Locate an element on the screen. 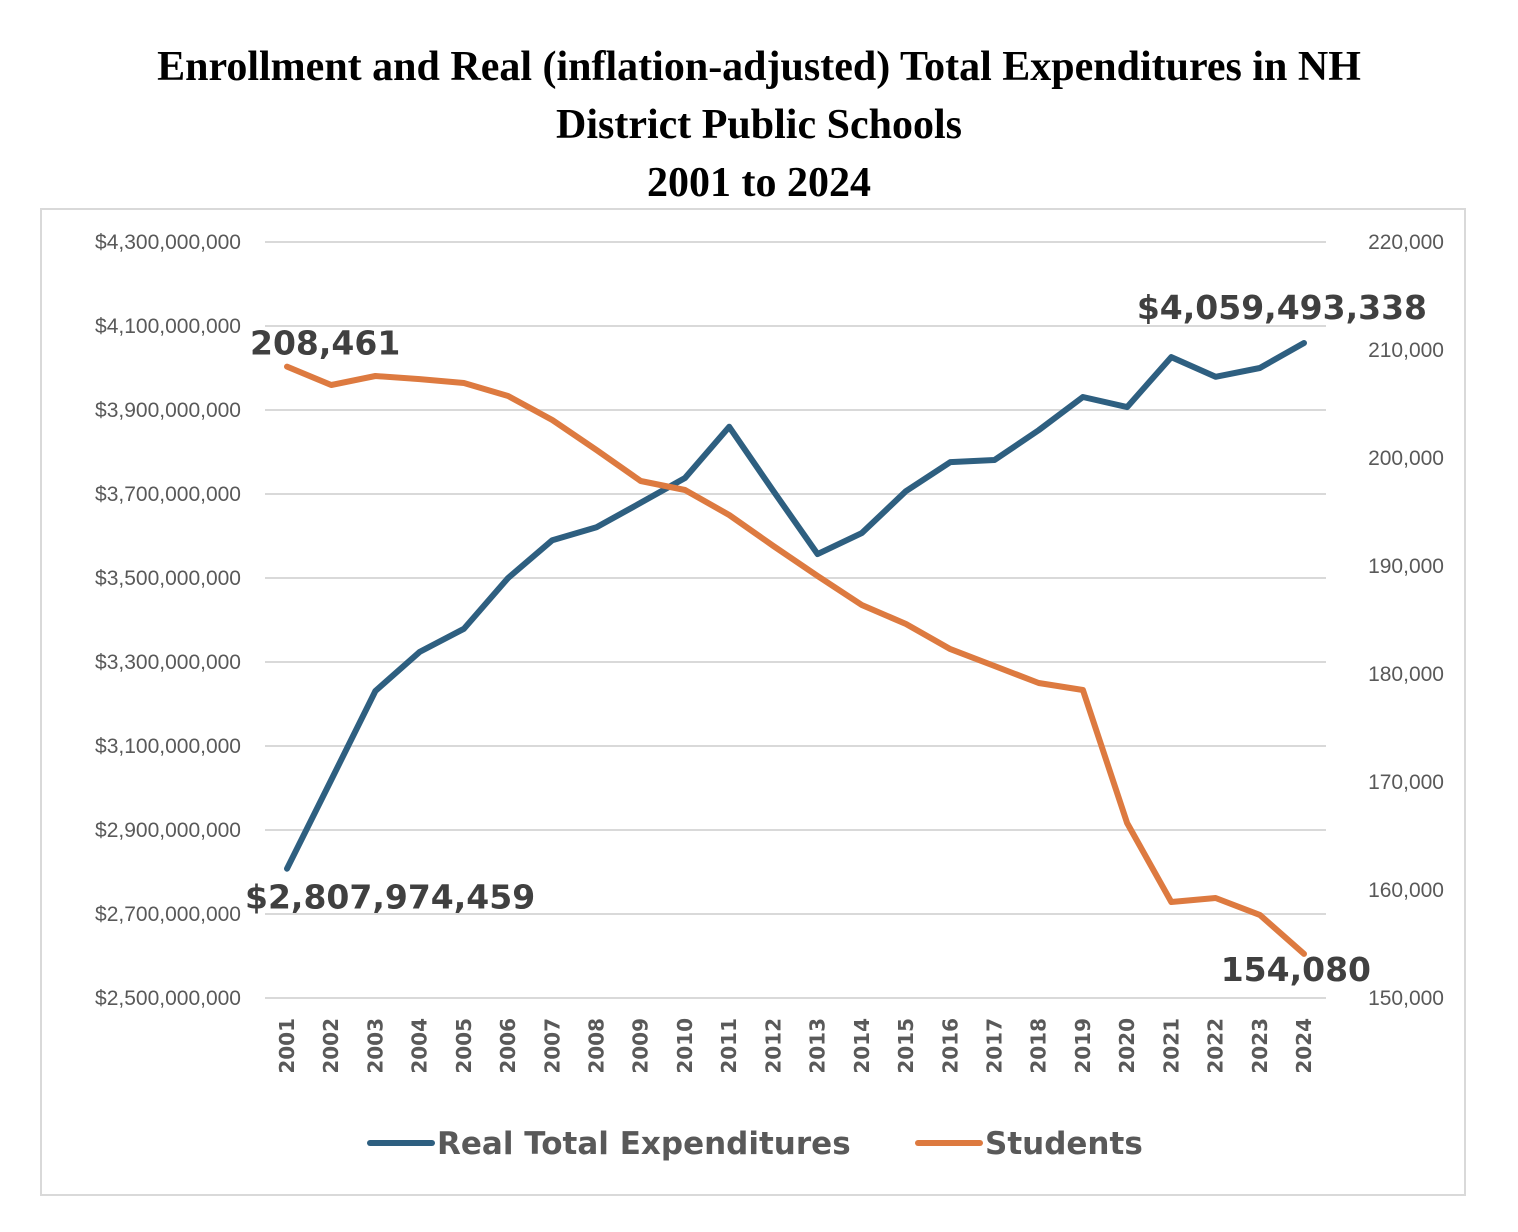 This screenshot has width=1518, height=1232. x-tick-label: 2019 is located at coordinates (1083, 1046).